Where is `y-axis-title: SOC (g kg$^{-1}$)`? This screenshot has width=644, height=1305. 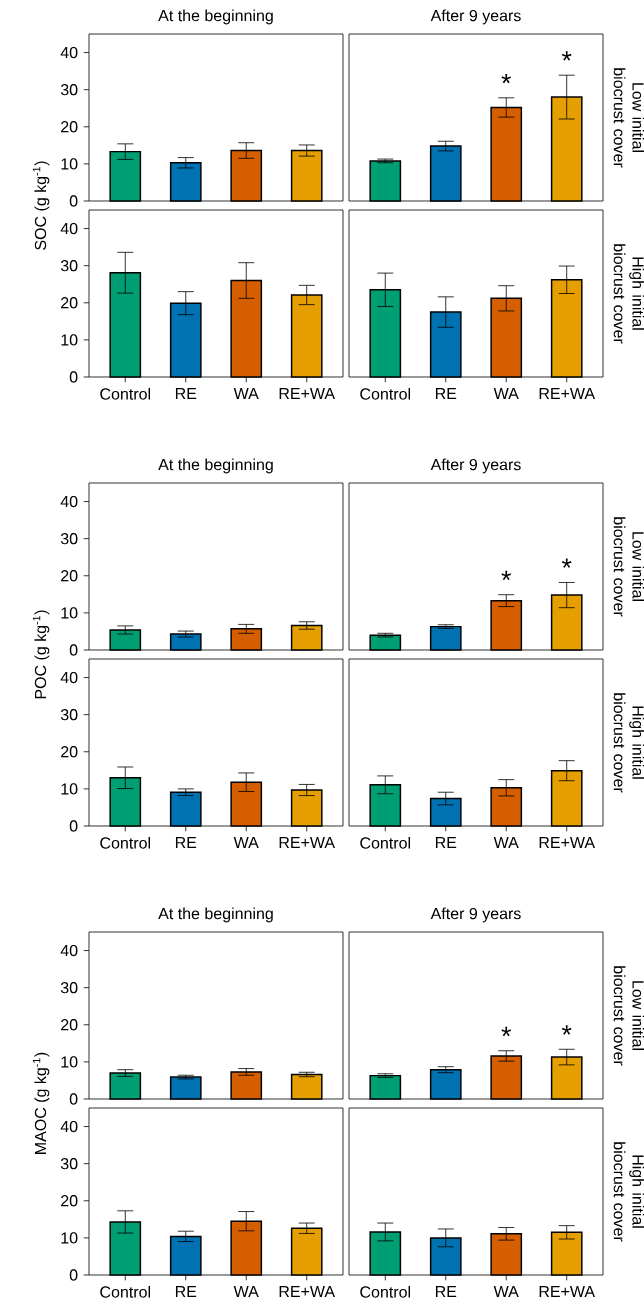
y-axis-title: SOC (g kg$^{-1}$) is located at coordinates (41, 205).